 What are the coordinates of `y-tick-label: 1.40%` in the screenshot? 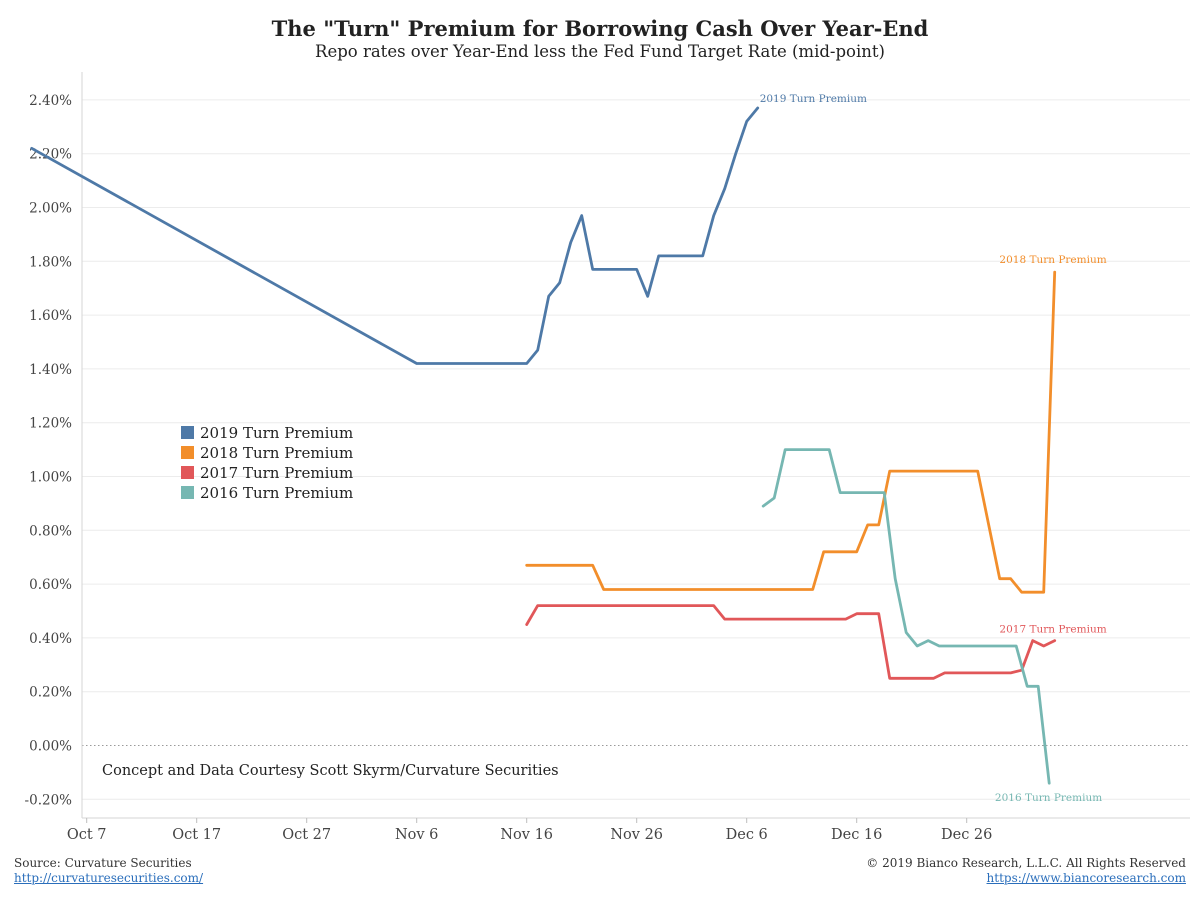 It's located at (50, 370).